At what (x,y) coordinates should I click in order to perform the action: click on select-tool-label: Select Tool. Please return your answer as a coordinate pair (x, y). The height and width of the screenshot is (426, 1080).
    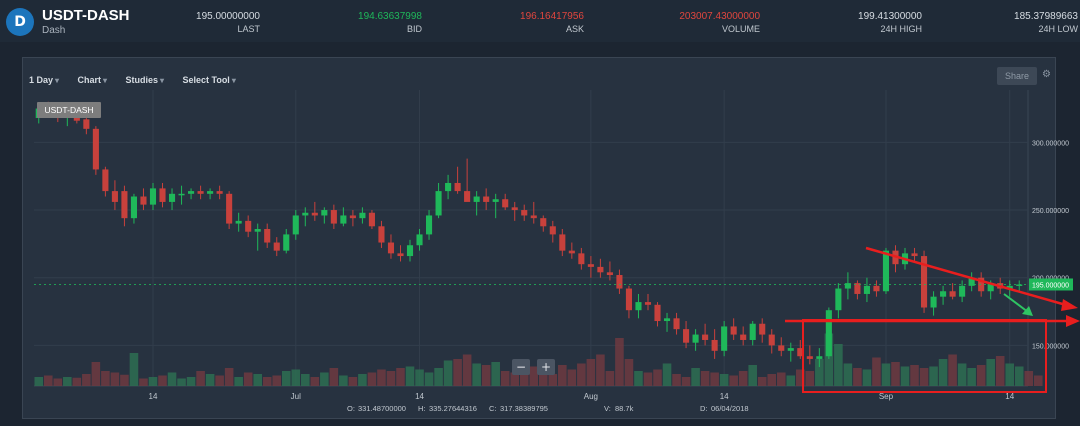
    Looking at the image, I should click on (206, 80).